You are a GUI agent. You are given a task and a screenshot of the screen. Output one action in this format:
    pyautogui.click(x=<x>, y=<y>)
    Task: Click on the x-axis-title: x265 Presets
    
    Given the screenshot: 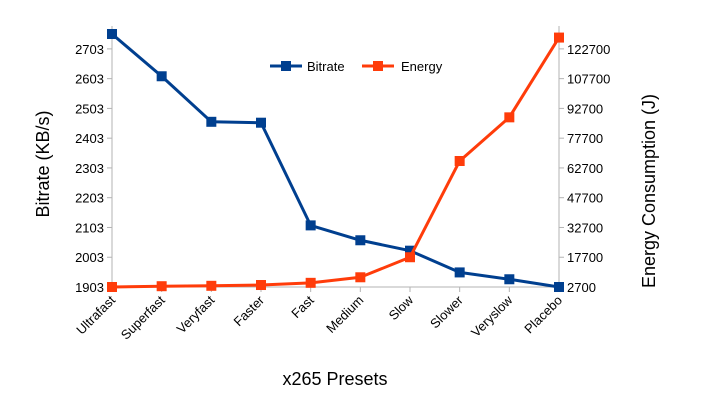 What is the action you would take?
    pyautogui.click(x=334, y=379)
    